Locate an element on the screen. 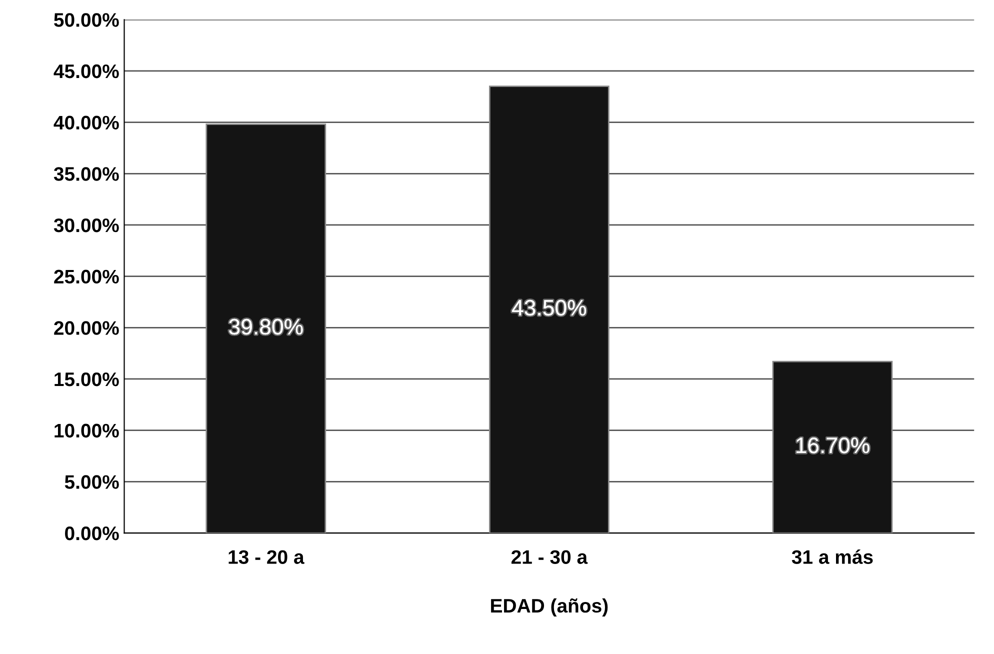 The image size is (994, 654). y-tick-label: 30.00% is located at coordinates (86, 225).